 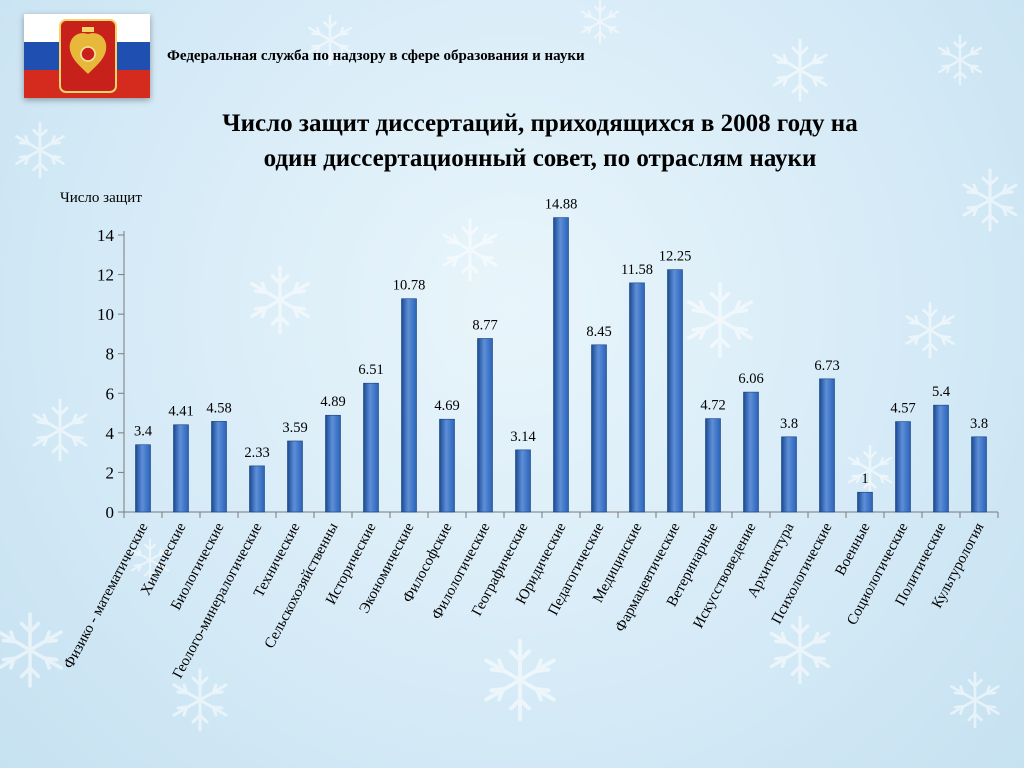 I want to click on y-tick-label: 6, so click(x=110, y=393).